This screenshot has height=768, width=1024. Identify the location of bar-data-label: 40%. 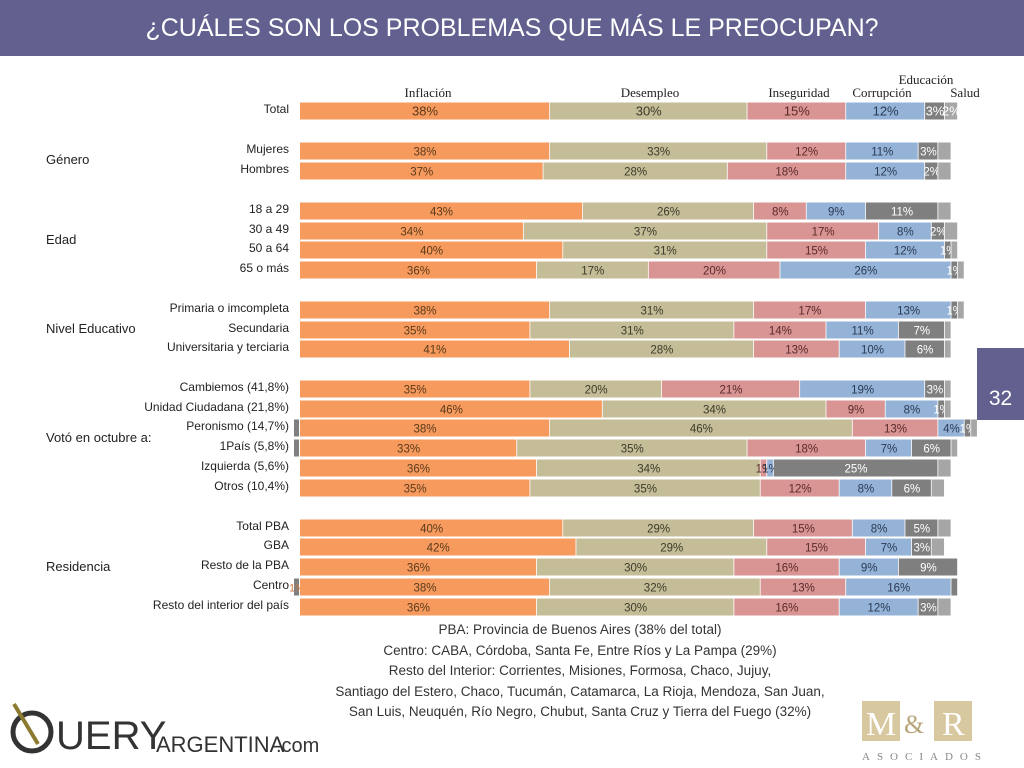
(431, 530).